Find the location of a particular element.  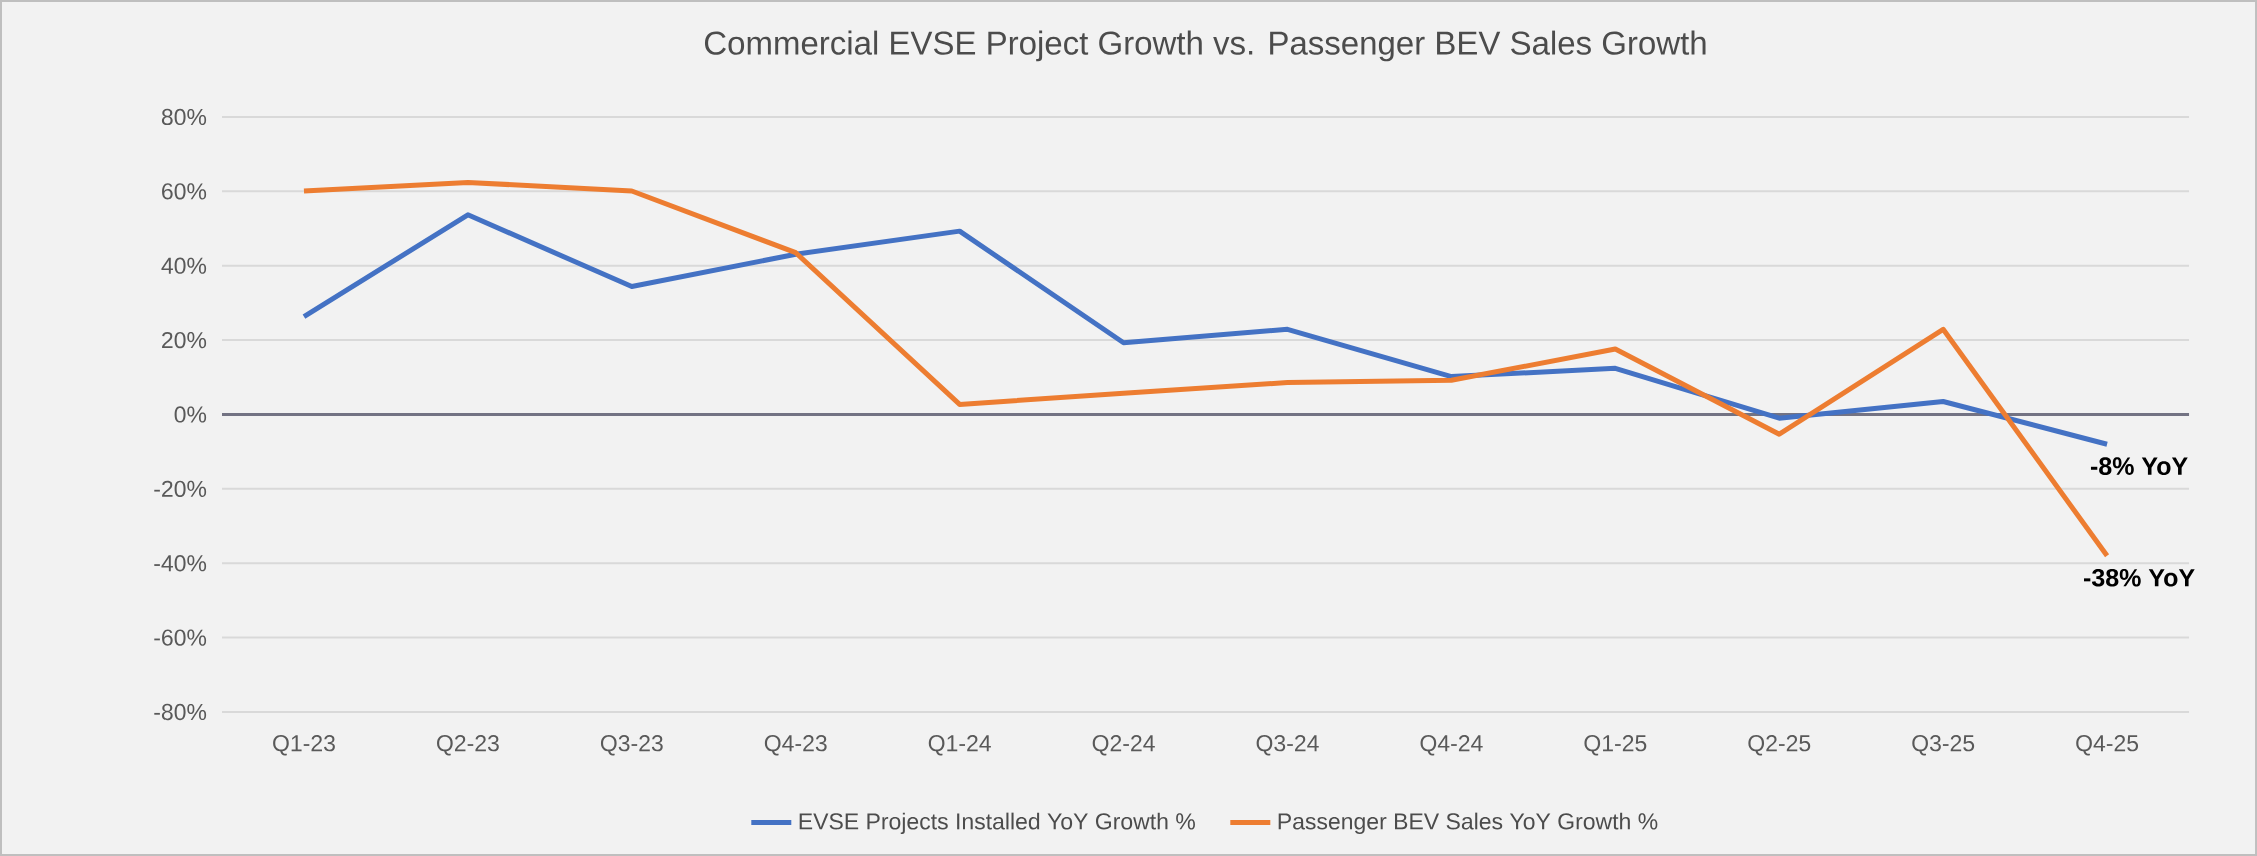

y-tick-label: -80% is located at coordinates (180, 712).